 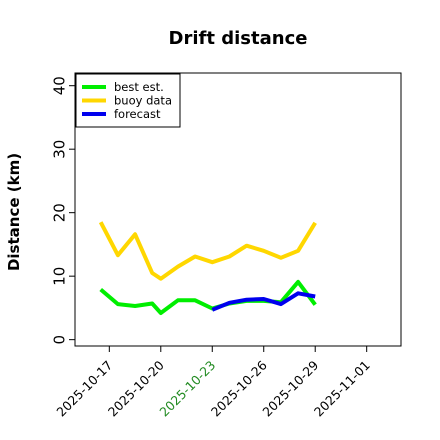 What do you see at coordinates (238, 38) in the screenshot?
I see `chart-title: Drift distance` at bounding box center [238, 38].